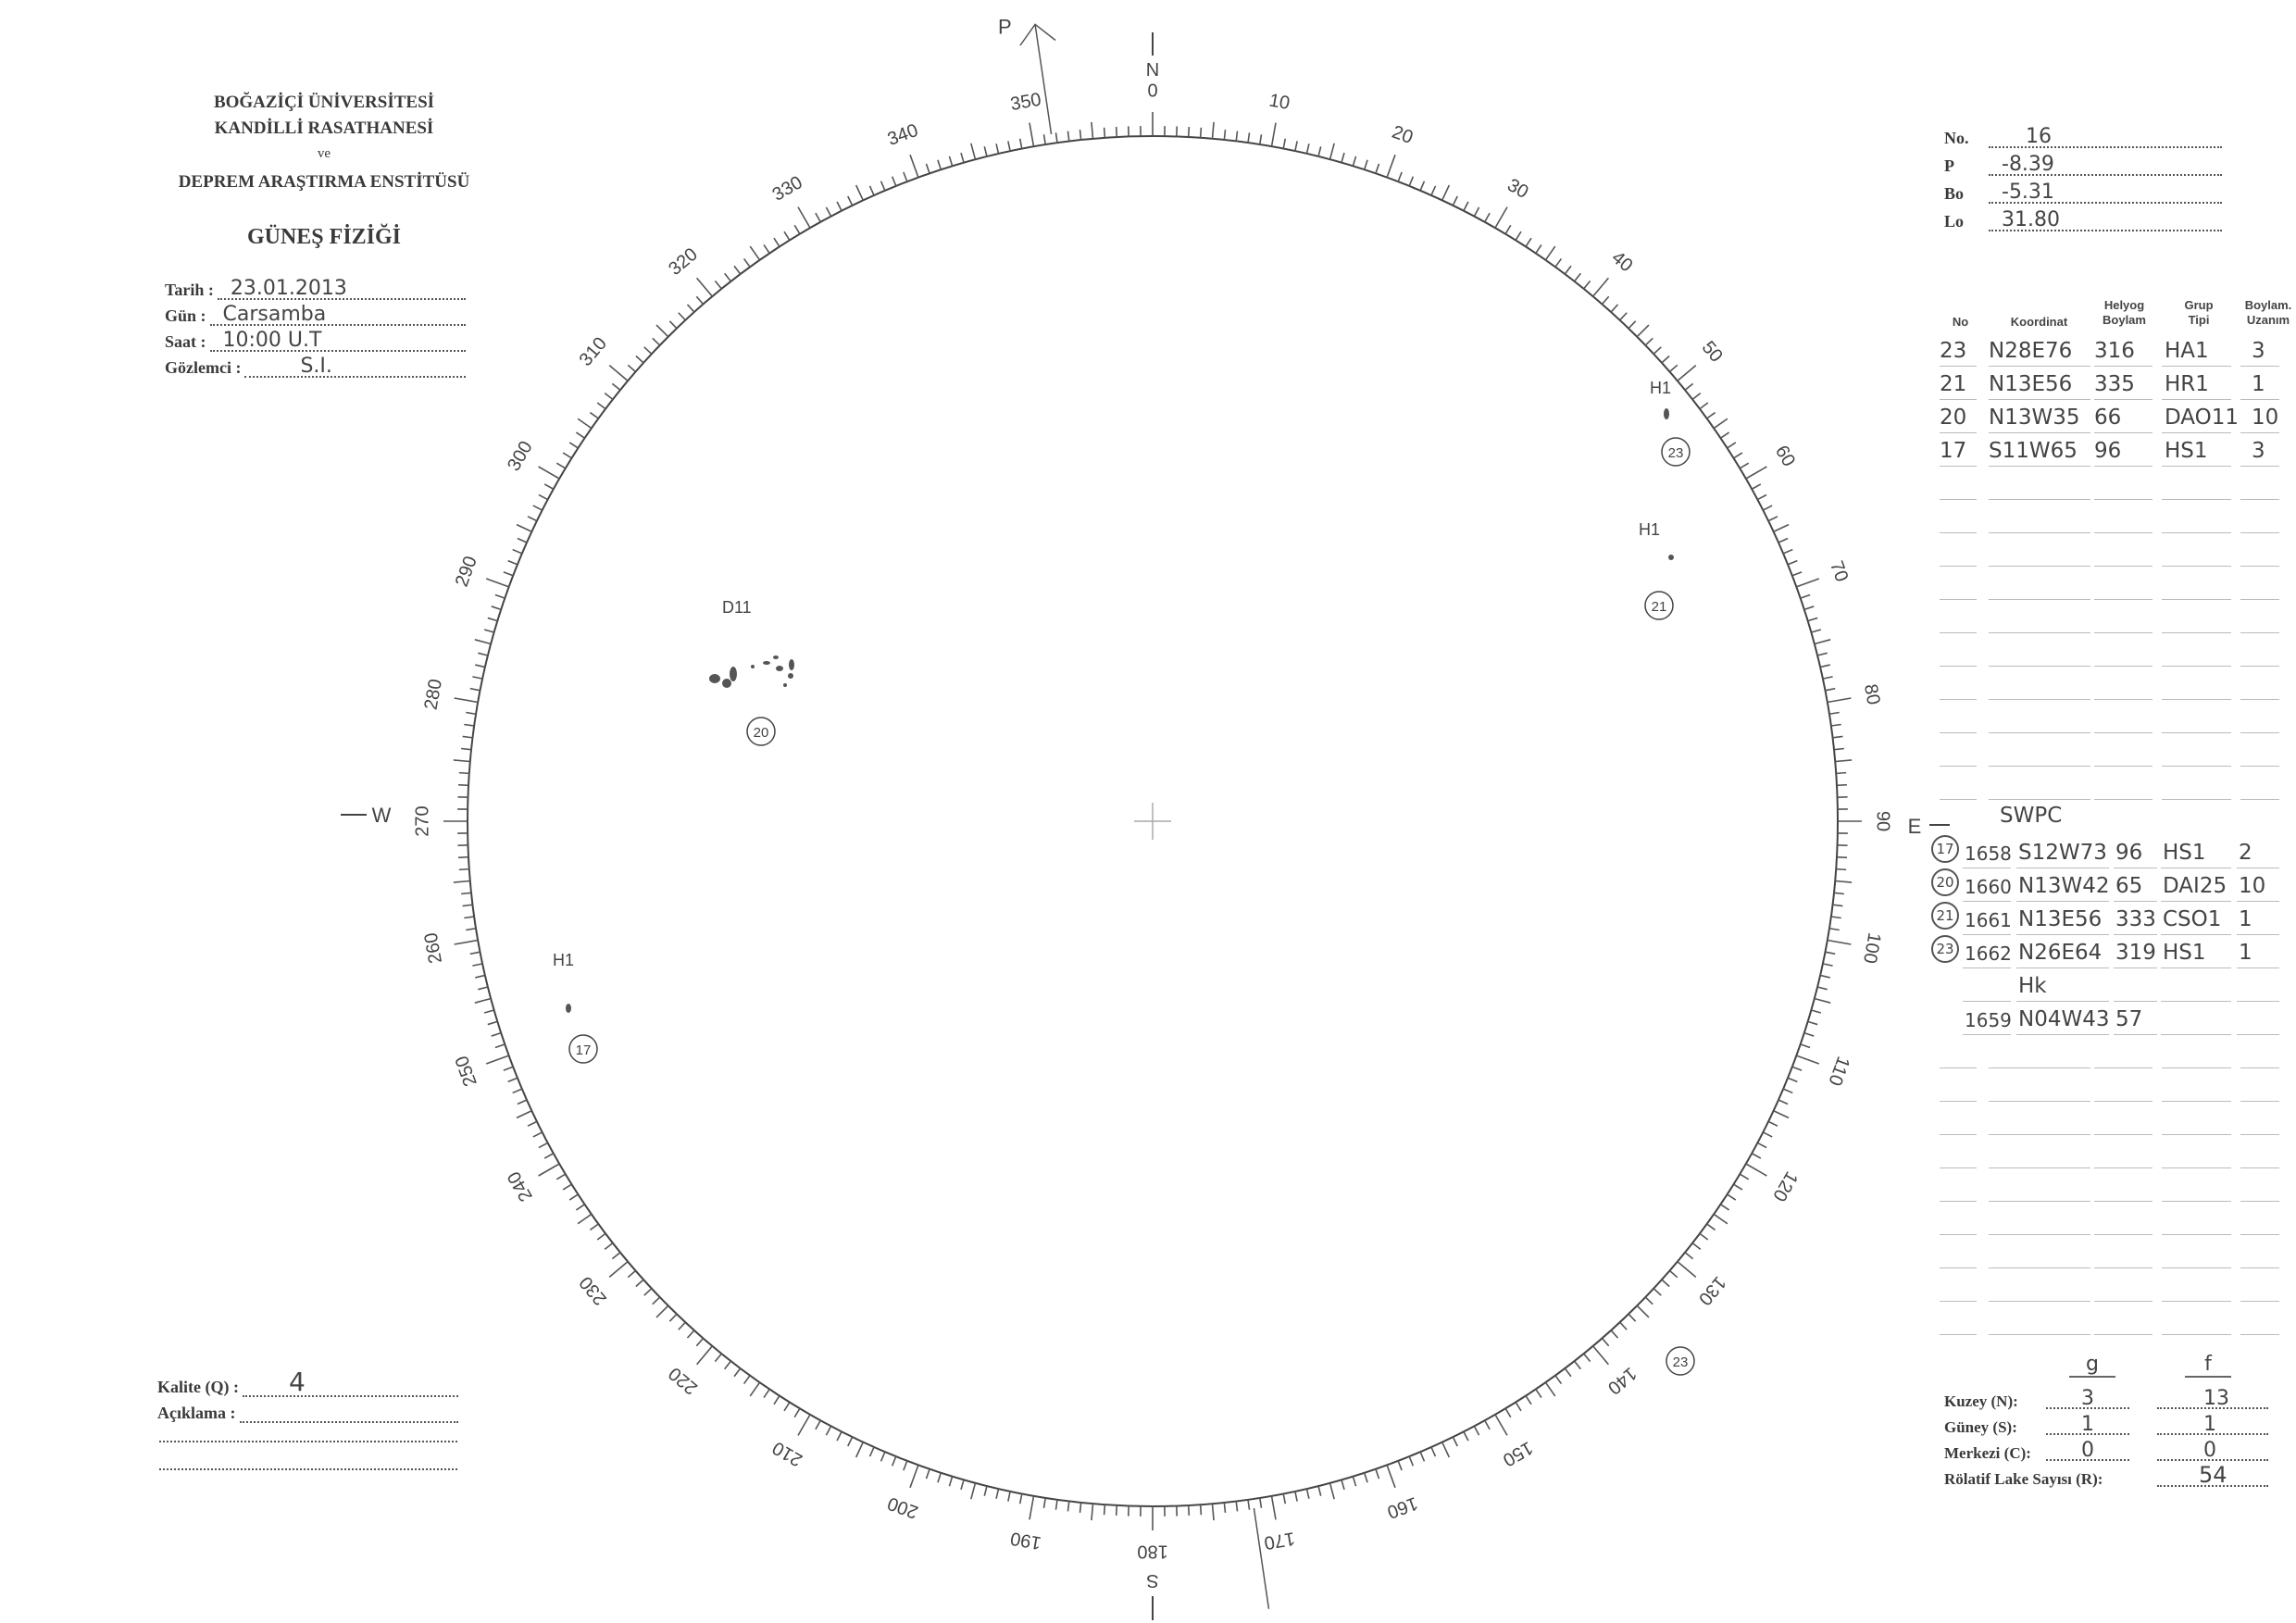 This screenshot has width=2296, height=1623. Describe the element at coordinates (307, 1412) in the screenshot. I see `field-aciklama: Açıklama :` at that location.